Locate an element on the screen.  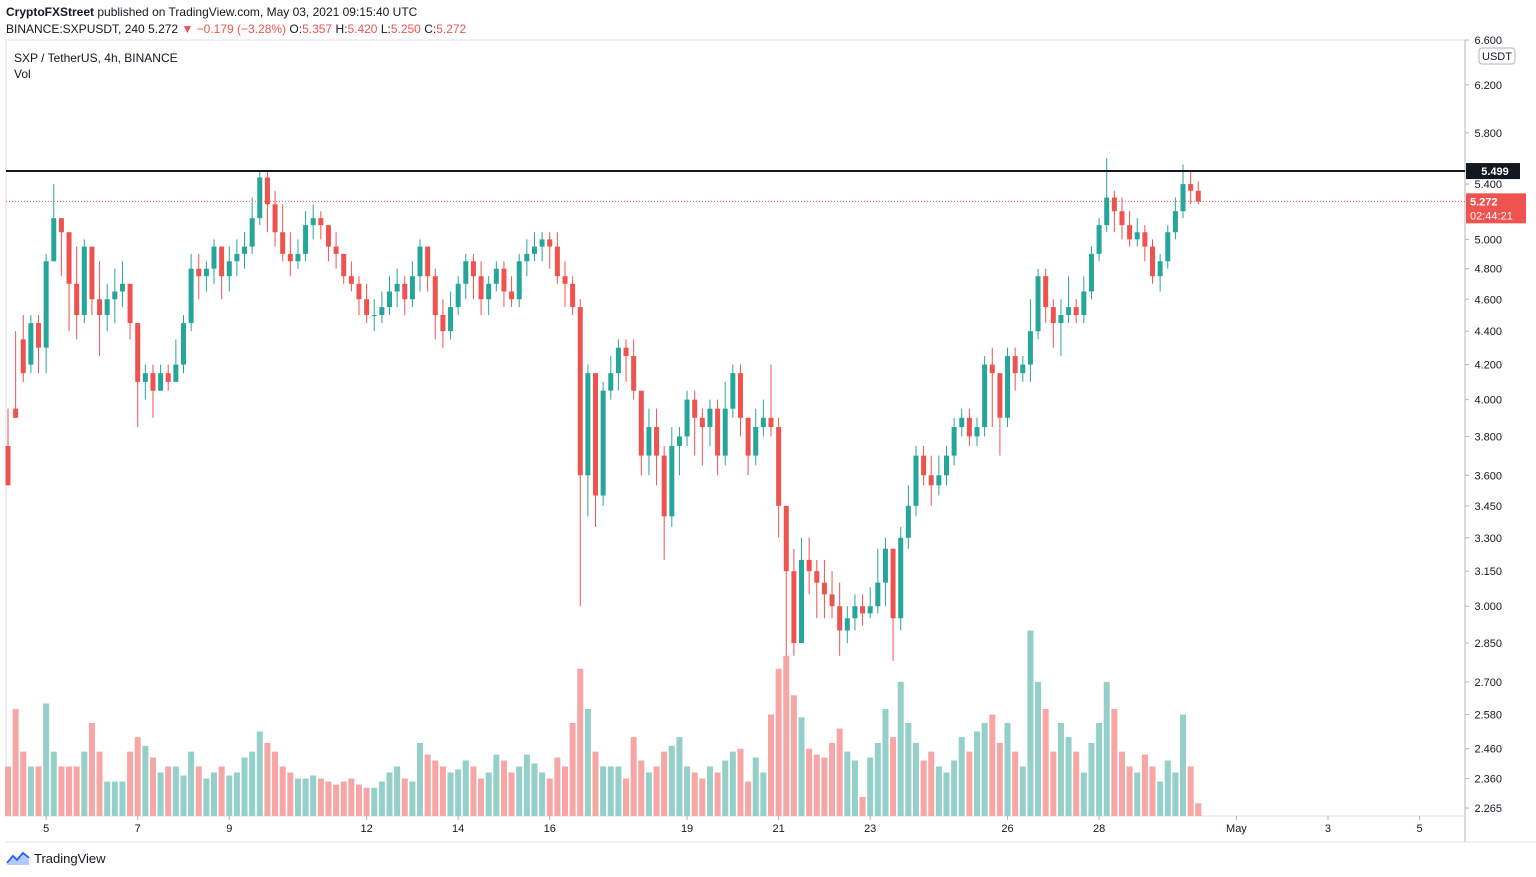
x-tick-label: 5 is located at coordinates (1419, 829).